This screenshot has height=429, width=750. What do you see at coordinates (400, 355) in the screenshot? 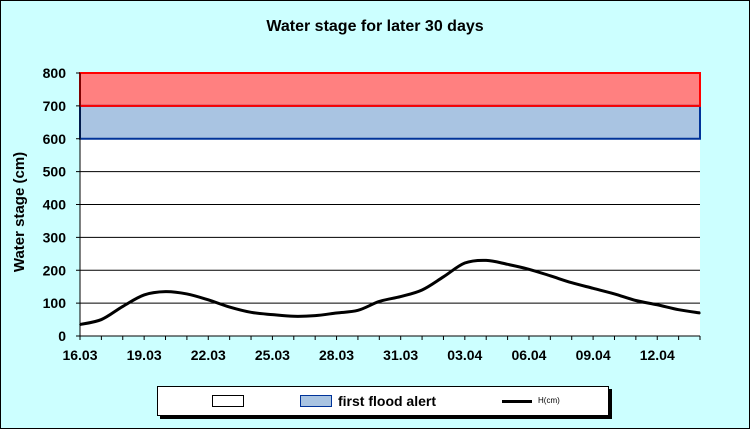
I see `x-tick-label-5: 31.03` at bounding box center [400, 355].